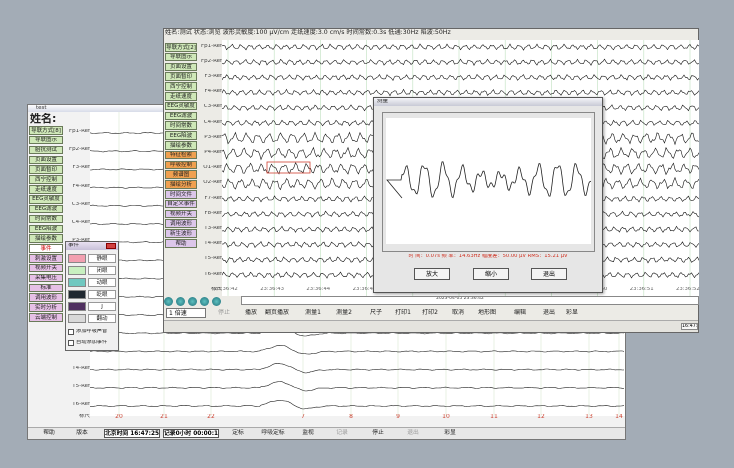 Image resolution: width=734 pixels, height=468 pixels. Describe the element at coordinates (181, 155) in the screenshot. I see `side-button: 特征检索` at that location.